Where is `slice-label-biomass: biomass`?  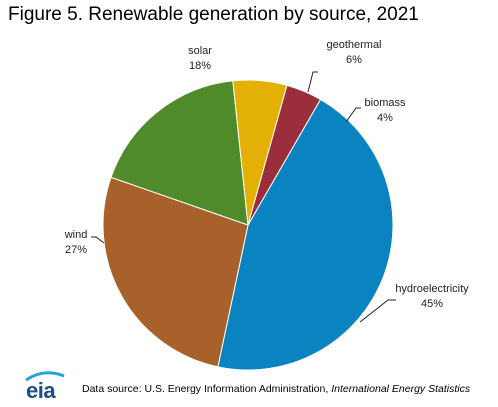 slice-label-biomass: biomass is located at coordinates (385, 103).